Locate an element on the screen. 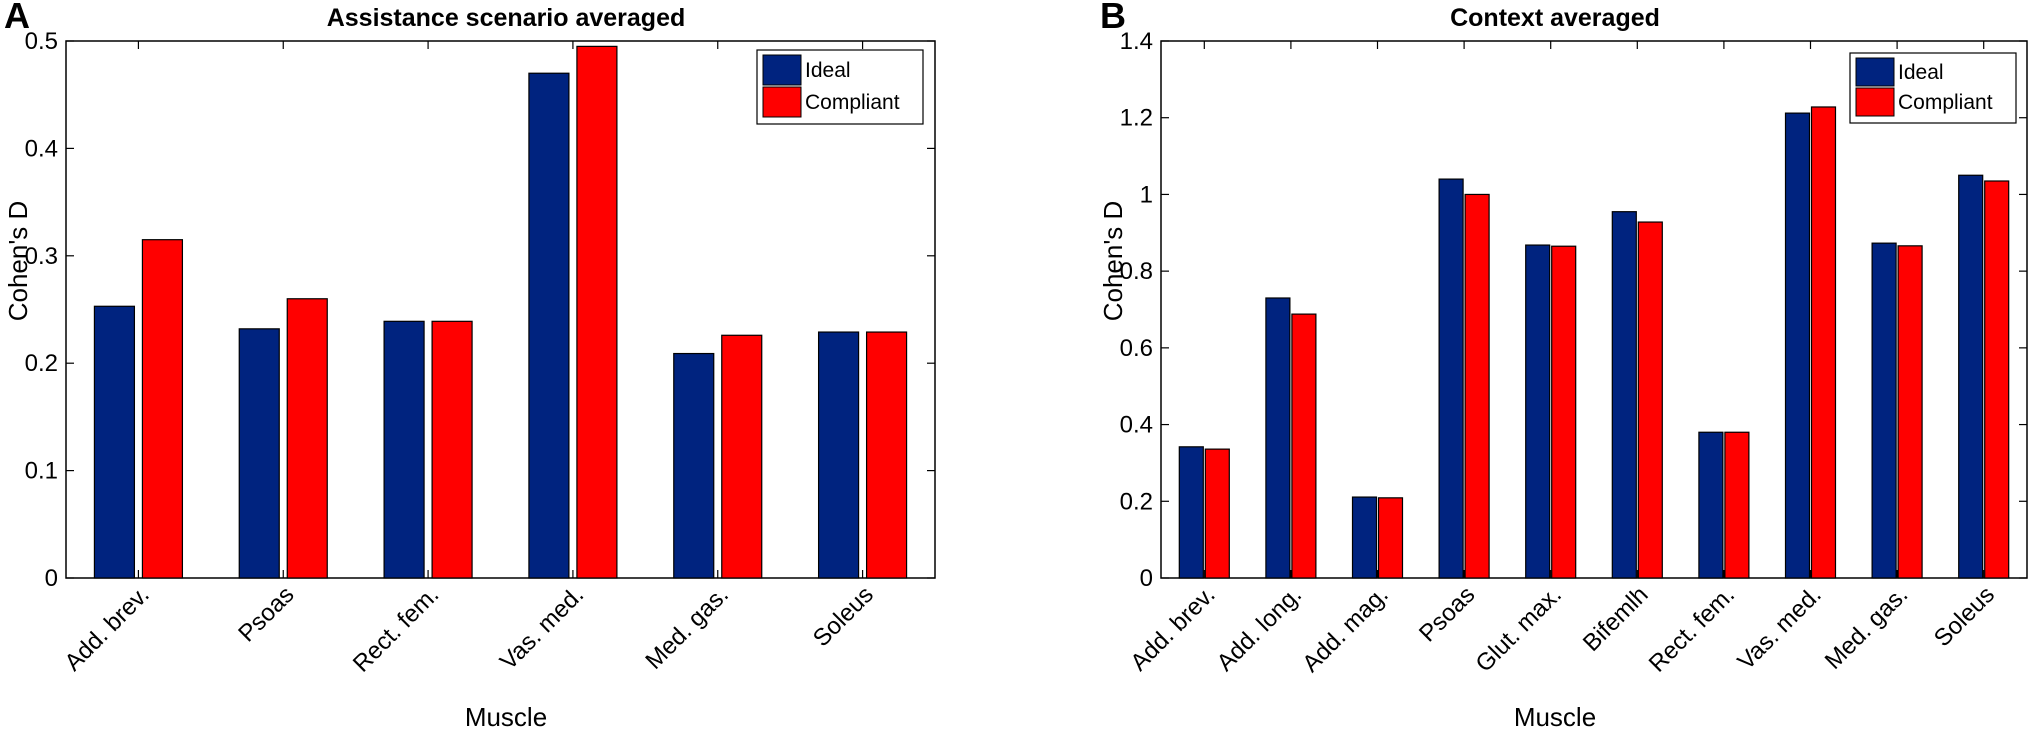 The width and height of the screenshot is (2032, 729). x-tick-label-b: Add. mag. is located at coordinates (1345, 629).